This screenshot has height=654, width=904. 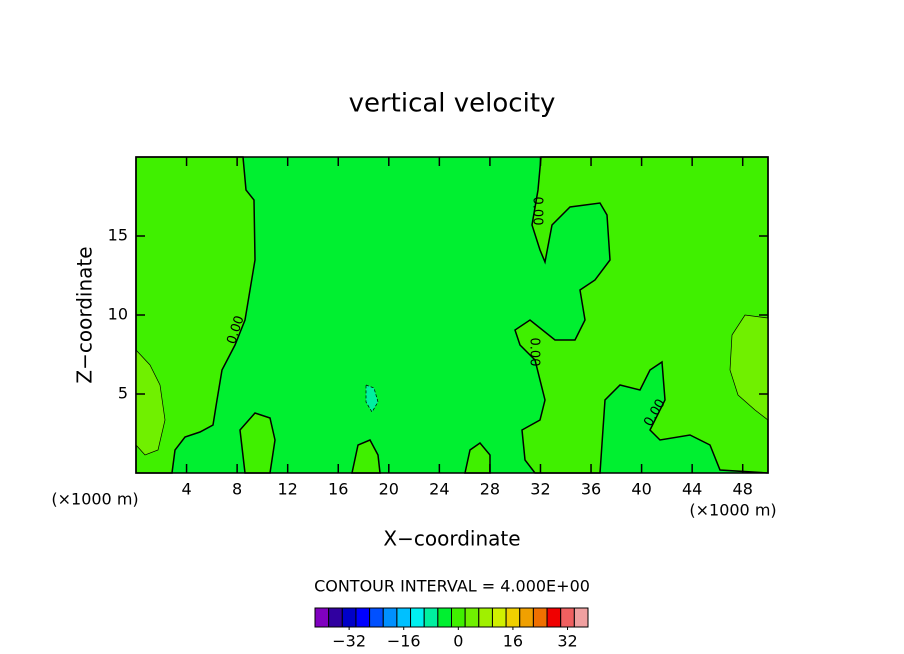 What do you see at coordinates (490, 489) in the screenshot?
I see `x-tick-label: 28` at bounding box center [490, 489].